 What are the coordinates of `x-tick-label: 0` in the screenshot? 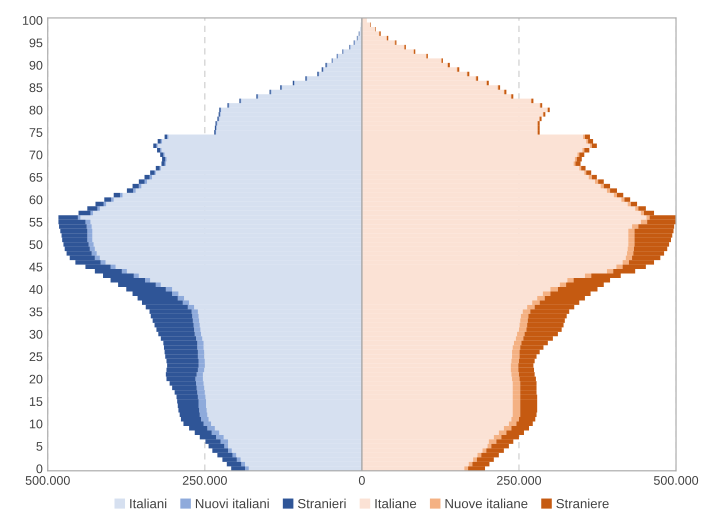 It's located at (361, 480).